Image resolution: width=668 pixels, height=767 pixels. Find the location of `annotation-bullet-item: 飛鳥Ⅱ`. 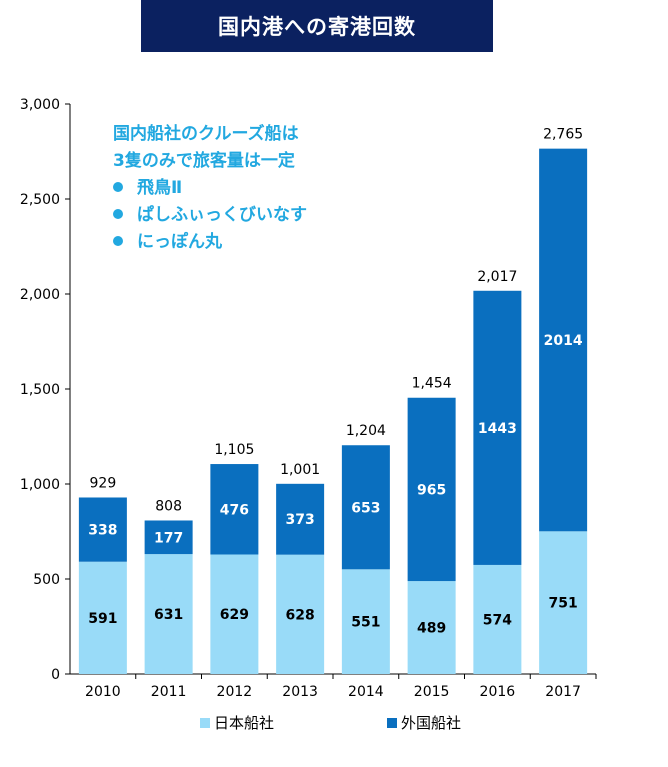

annotation-bullet-item: 飛鳥Ⅱ is located at coordinates (210, 188).